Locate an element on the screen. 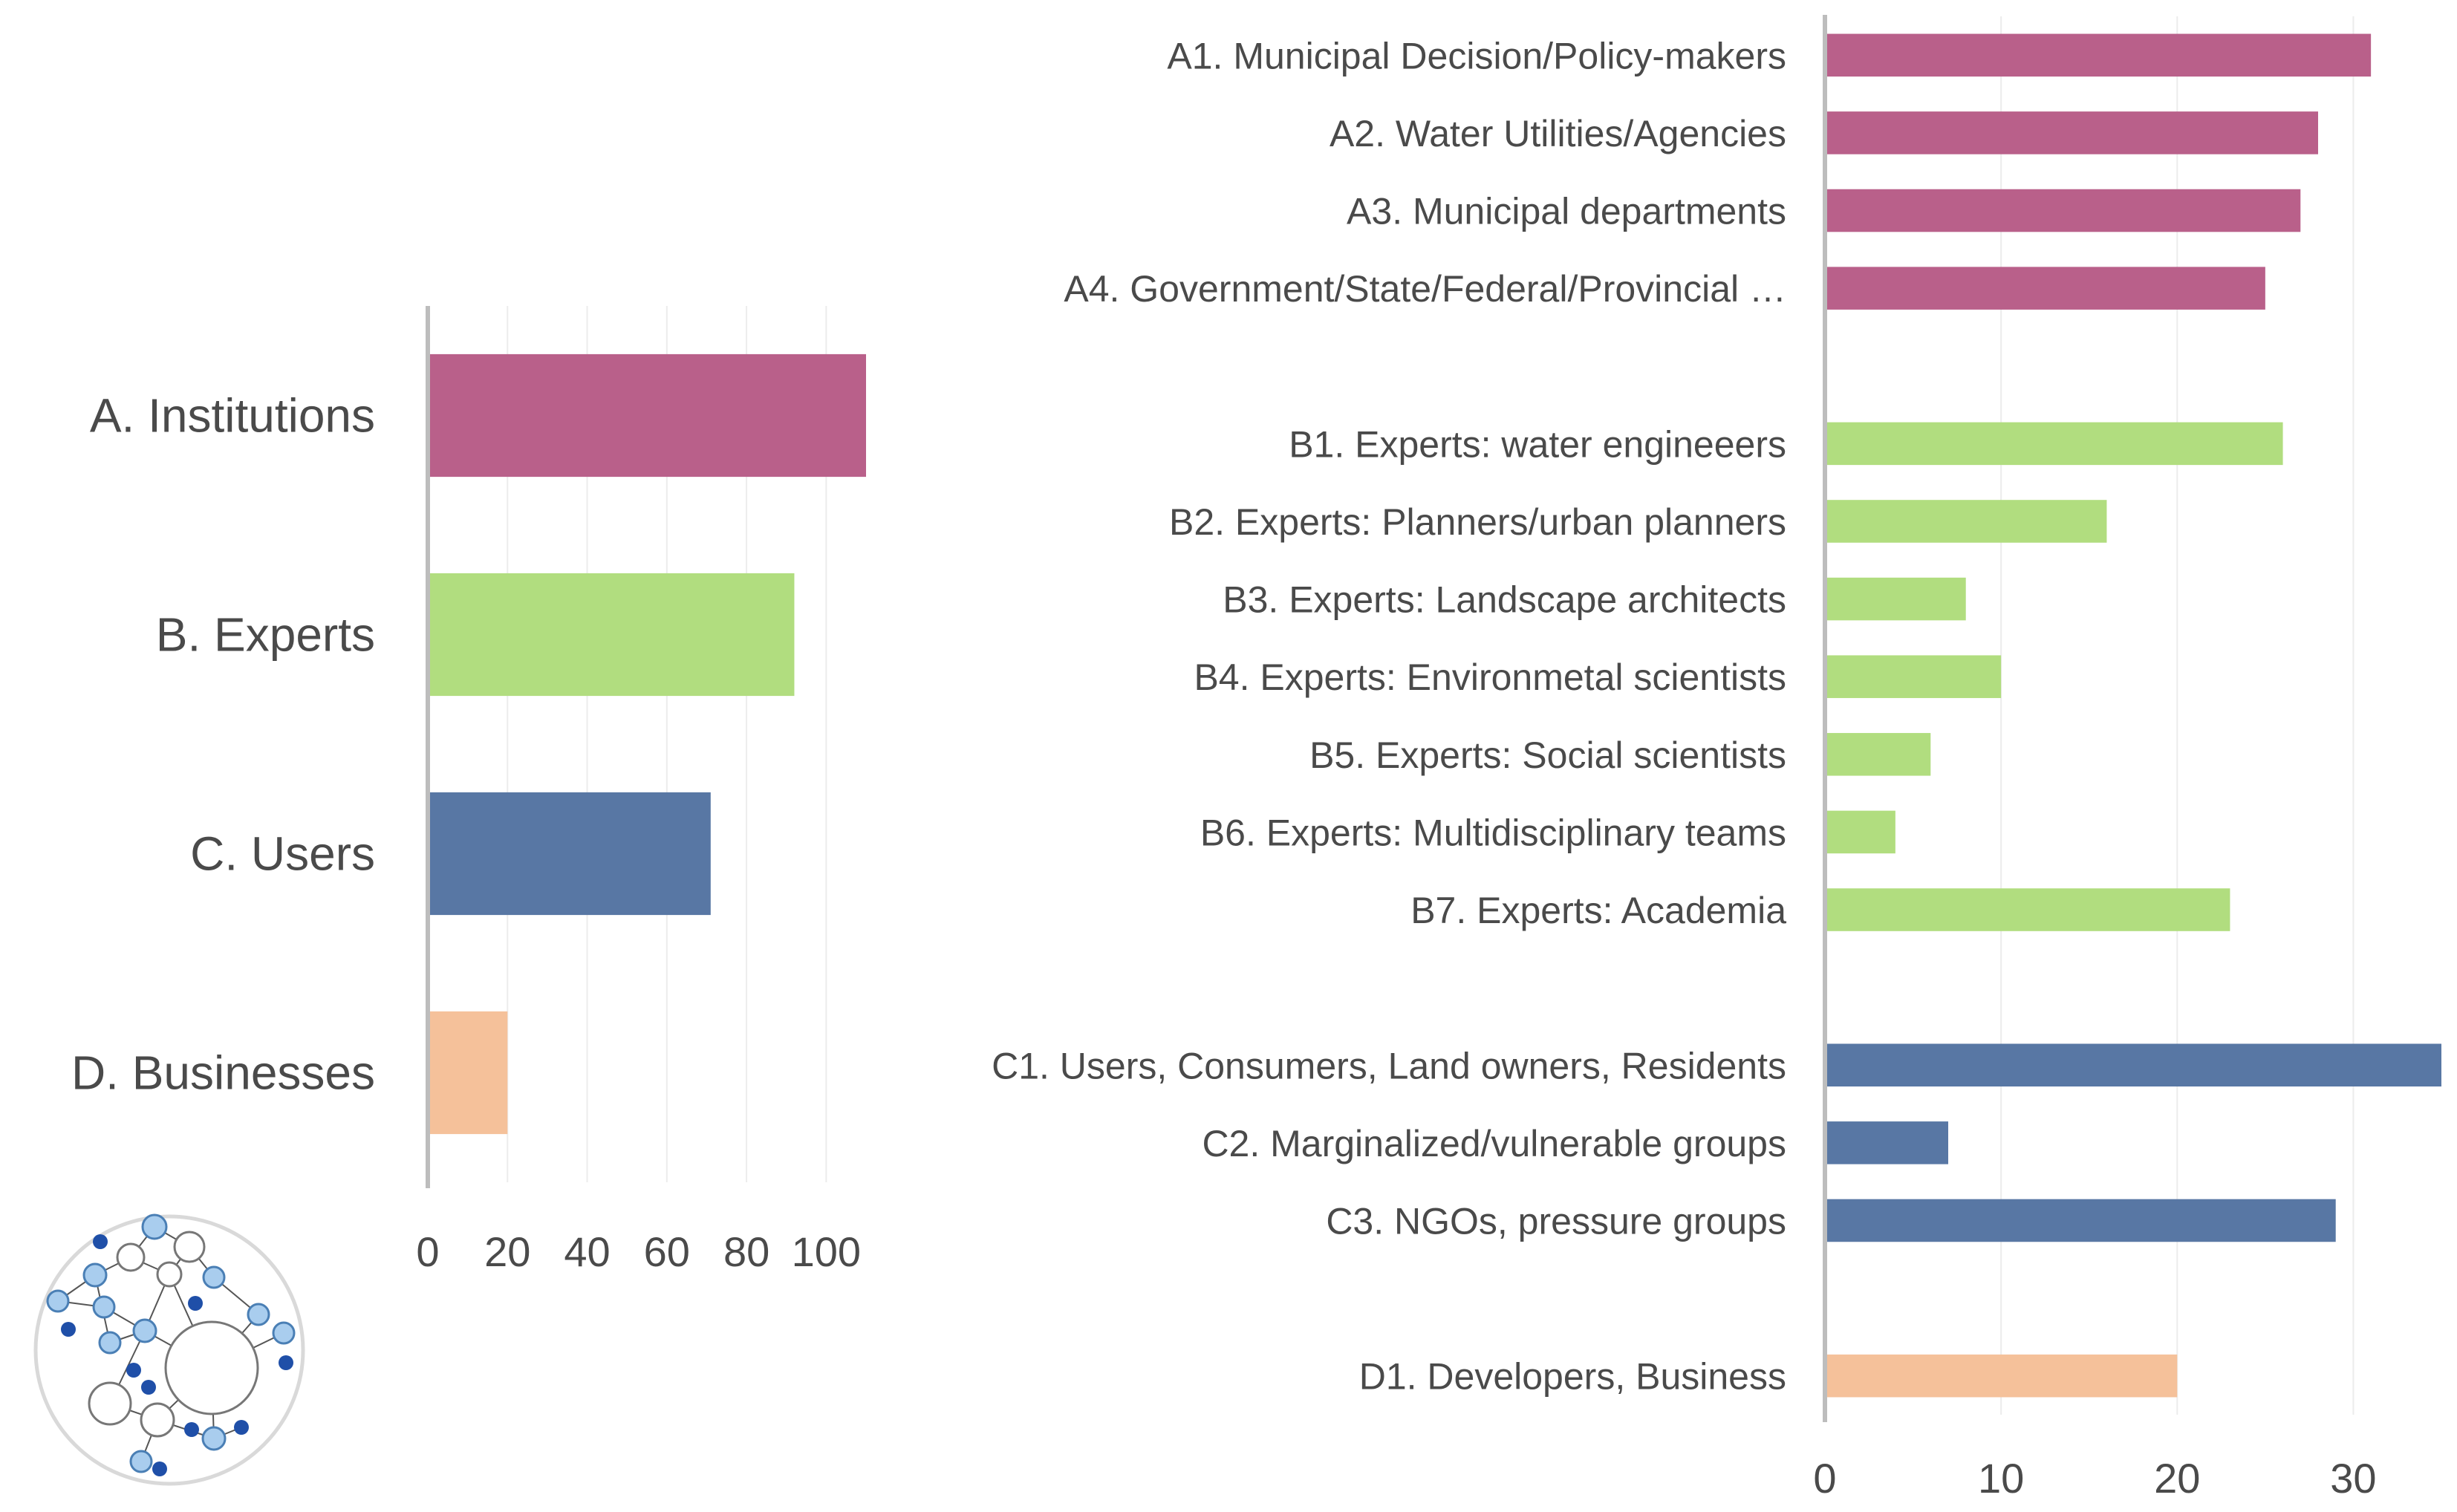  bar-b2-experts-planners-urban-planners is located at coordinates (1966, 521).